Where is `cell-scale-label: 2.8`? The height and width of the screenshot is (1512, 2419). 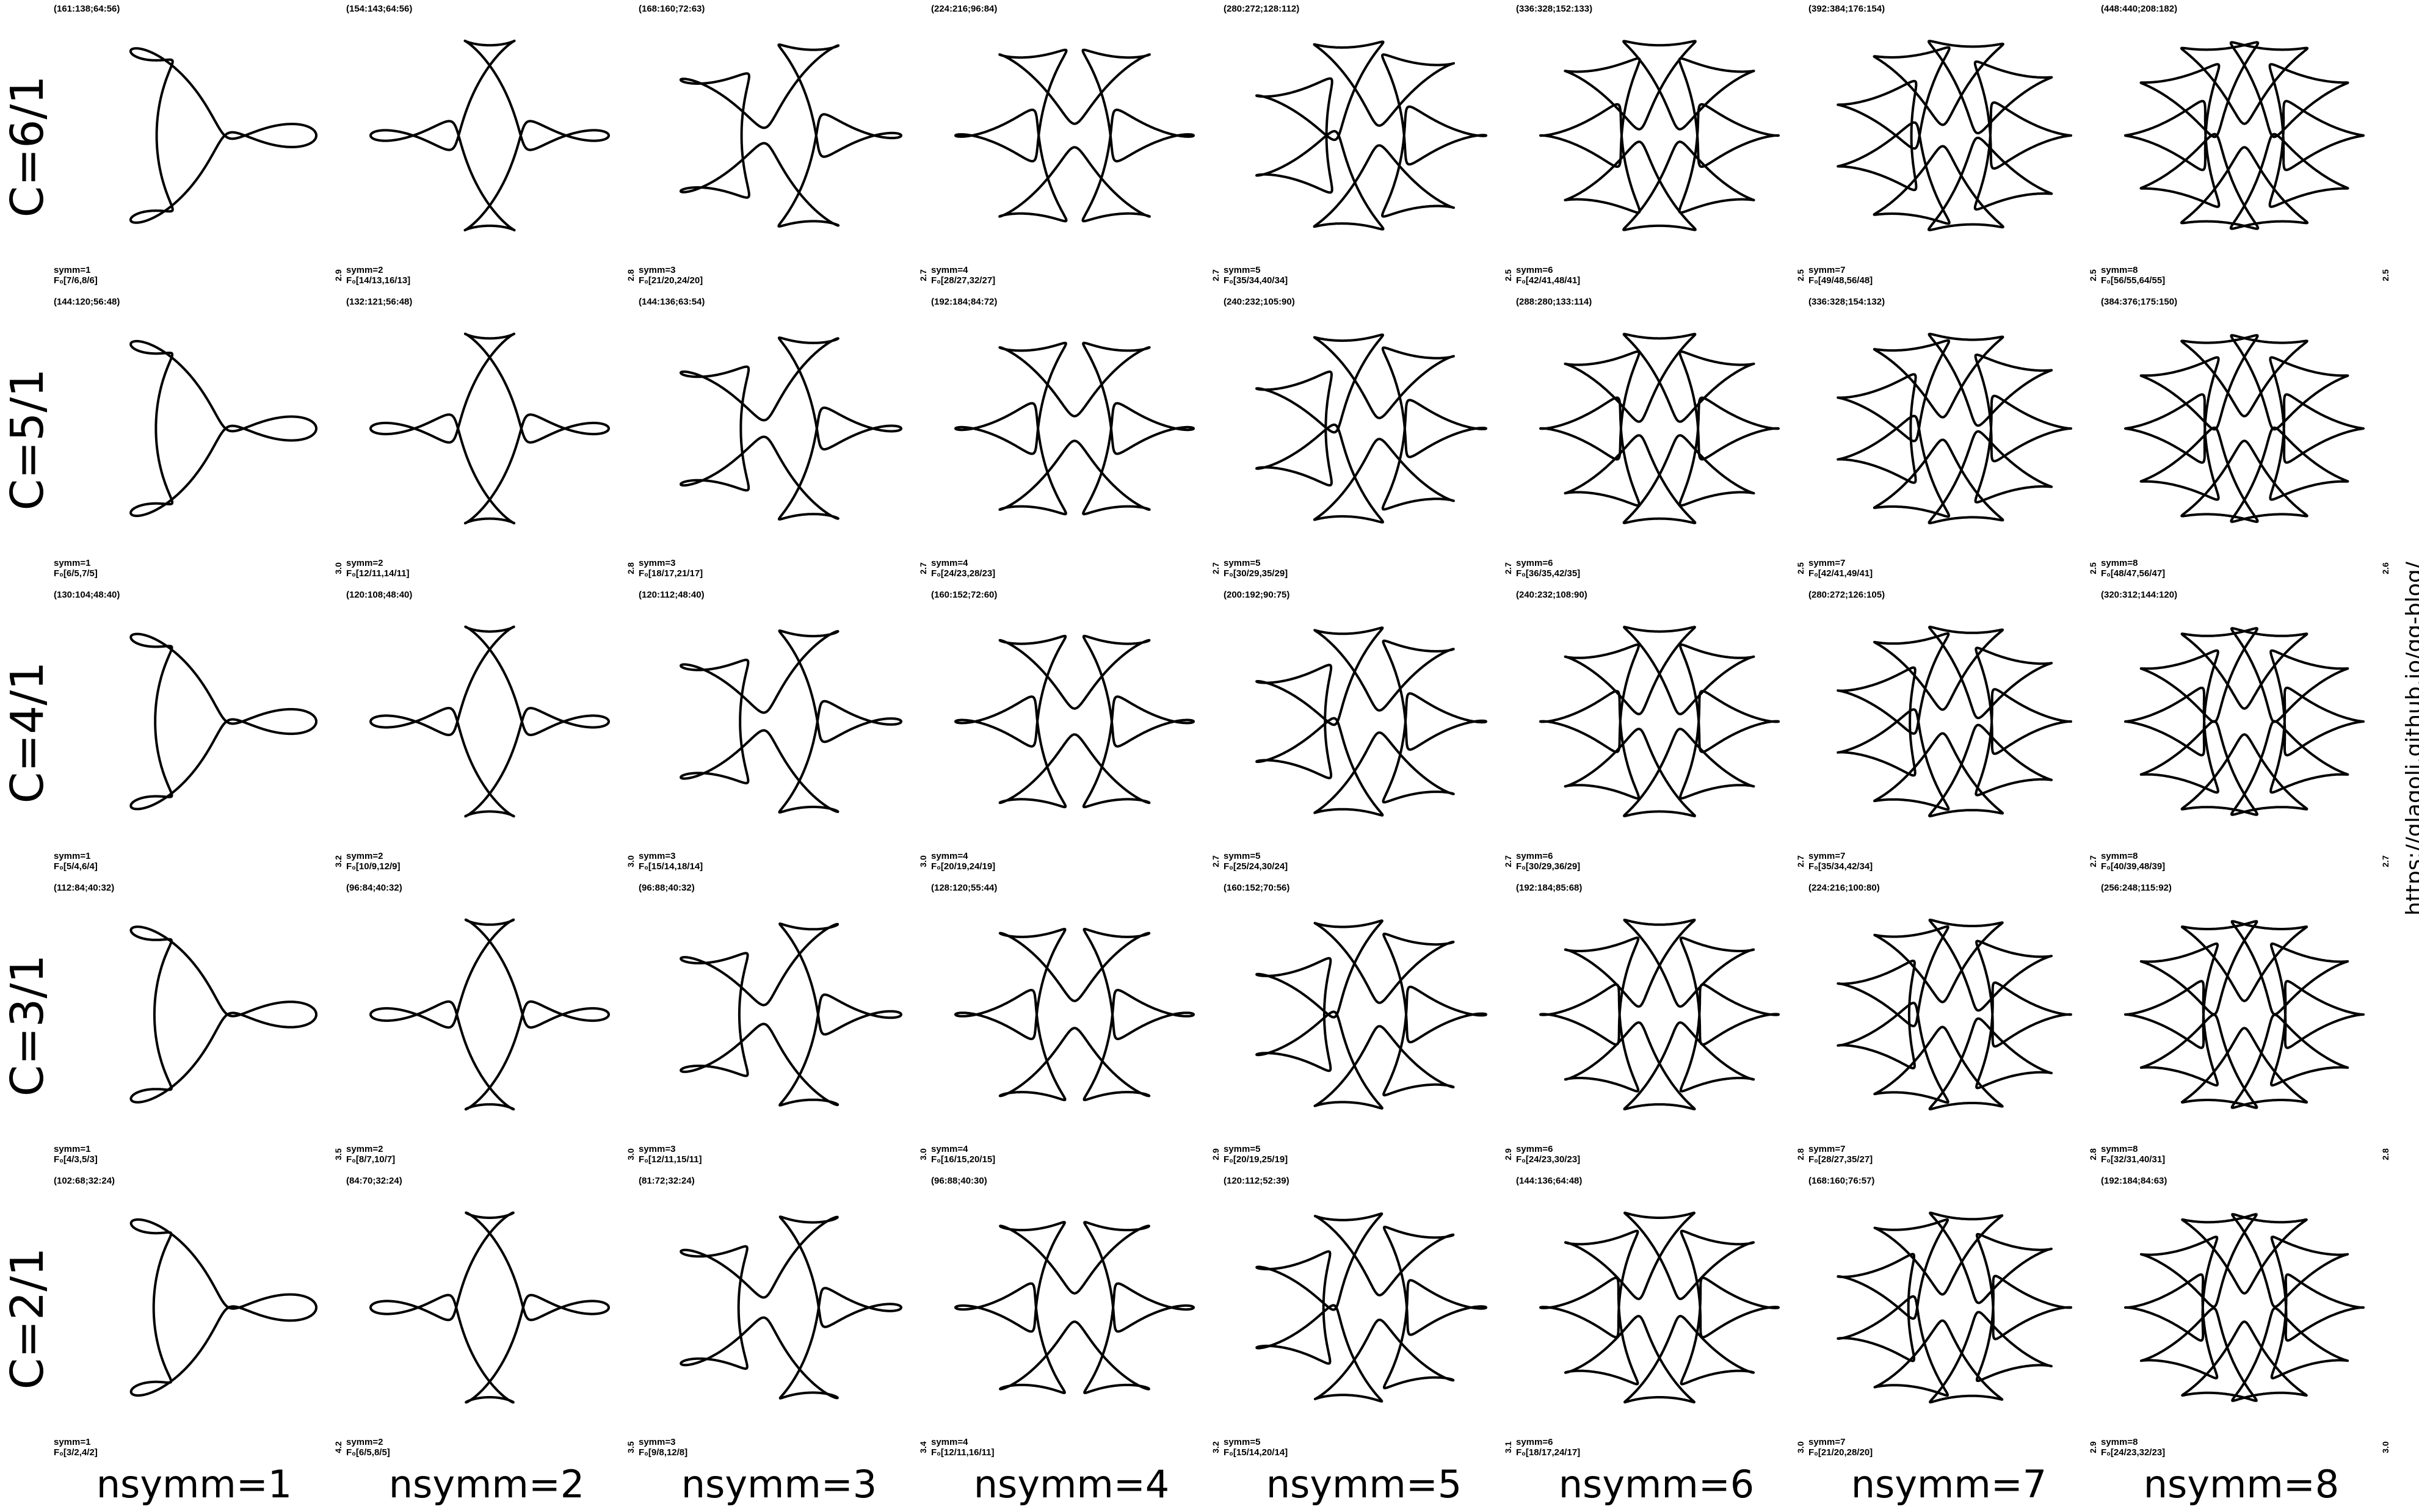 cell-scale-label: 2.8 is located at coordinates (631, 568).